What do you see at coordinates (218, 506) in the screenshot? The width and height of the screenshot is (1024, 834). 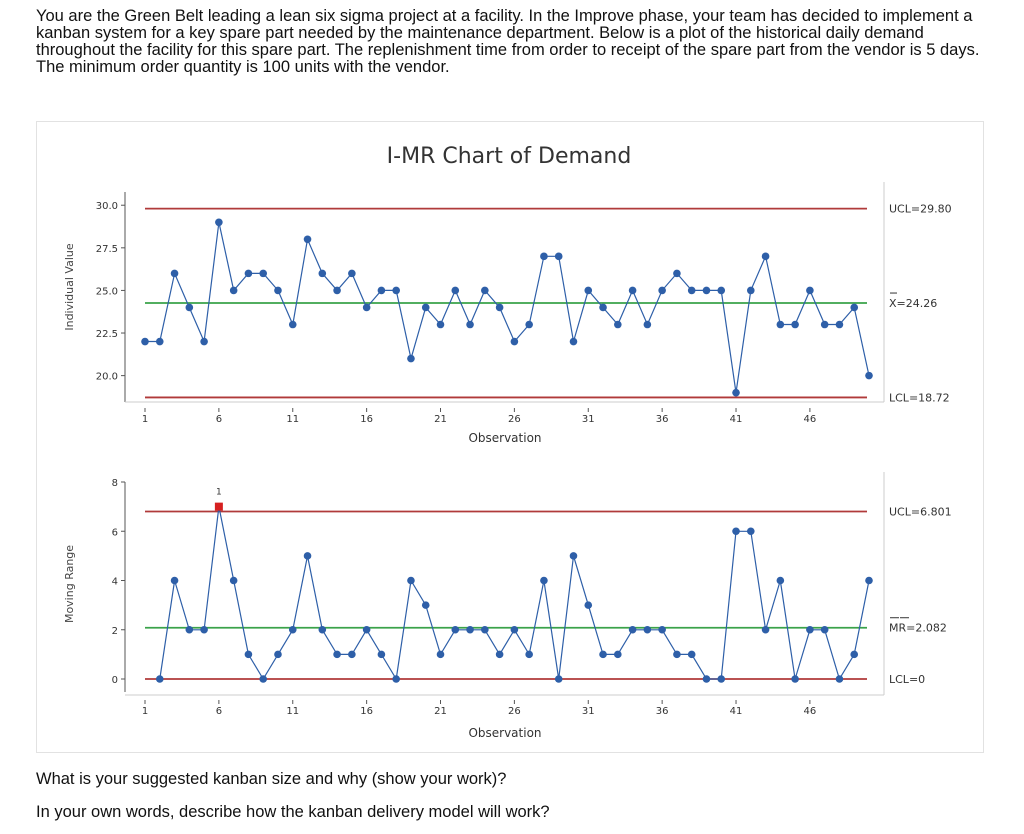 I see `mr-point-flagged` at bounding box center [218, 506].